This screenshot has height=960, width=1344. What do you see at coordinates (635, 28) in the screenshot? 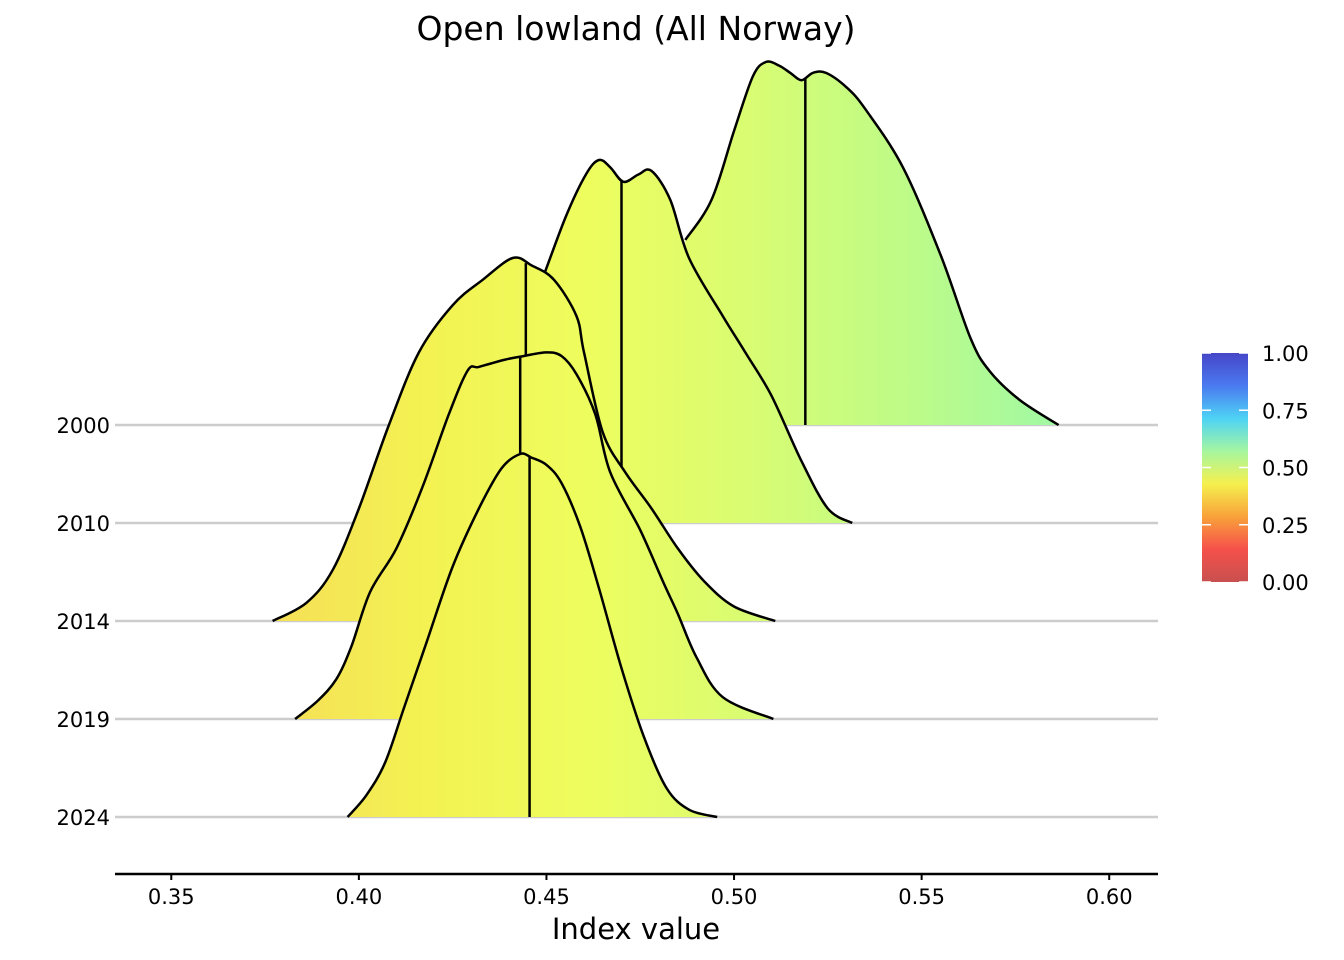
I see `chart-title: Open lowland (All Norway)` at bounding box center [635, 28].